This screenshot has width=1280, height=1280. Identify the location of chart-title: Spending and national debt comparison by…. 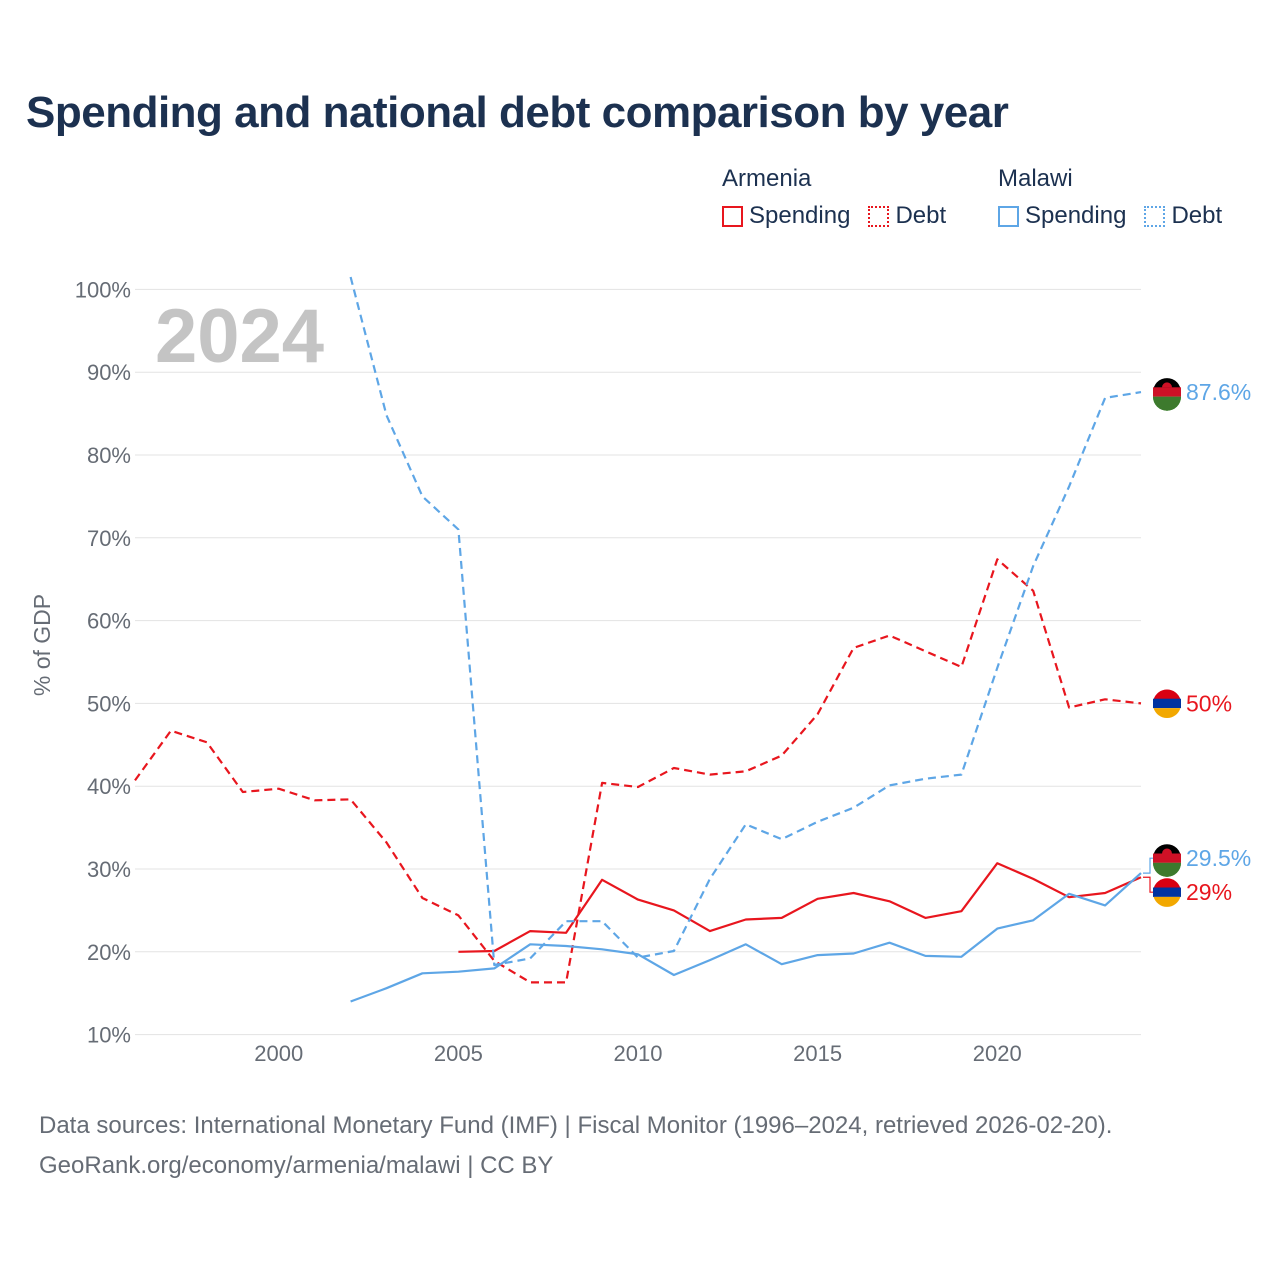
(517, 112).